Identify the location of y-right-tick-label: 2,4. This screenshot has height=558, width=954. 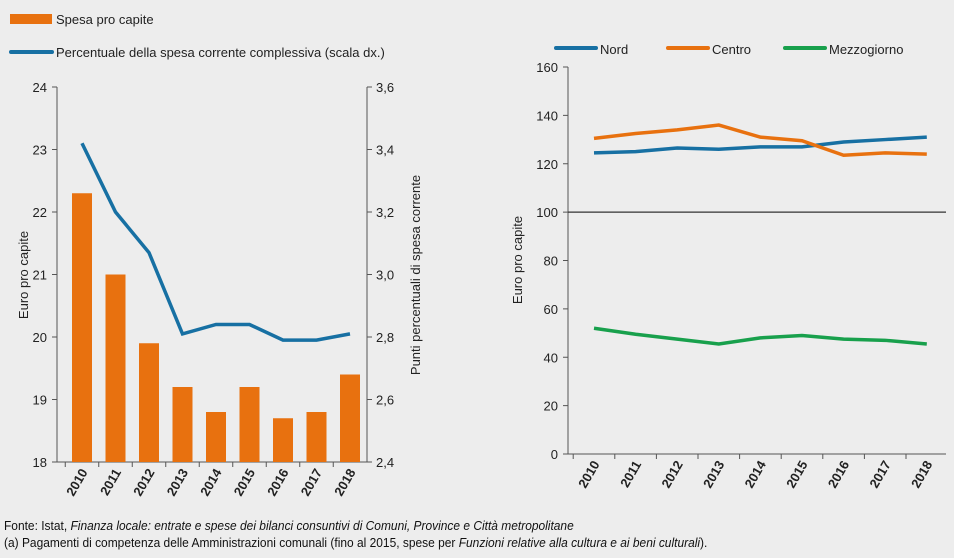
(385, 462).